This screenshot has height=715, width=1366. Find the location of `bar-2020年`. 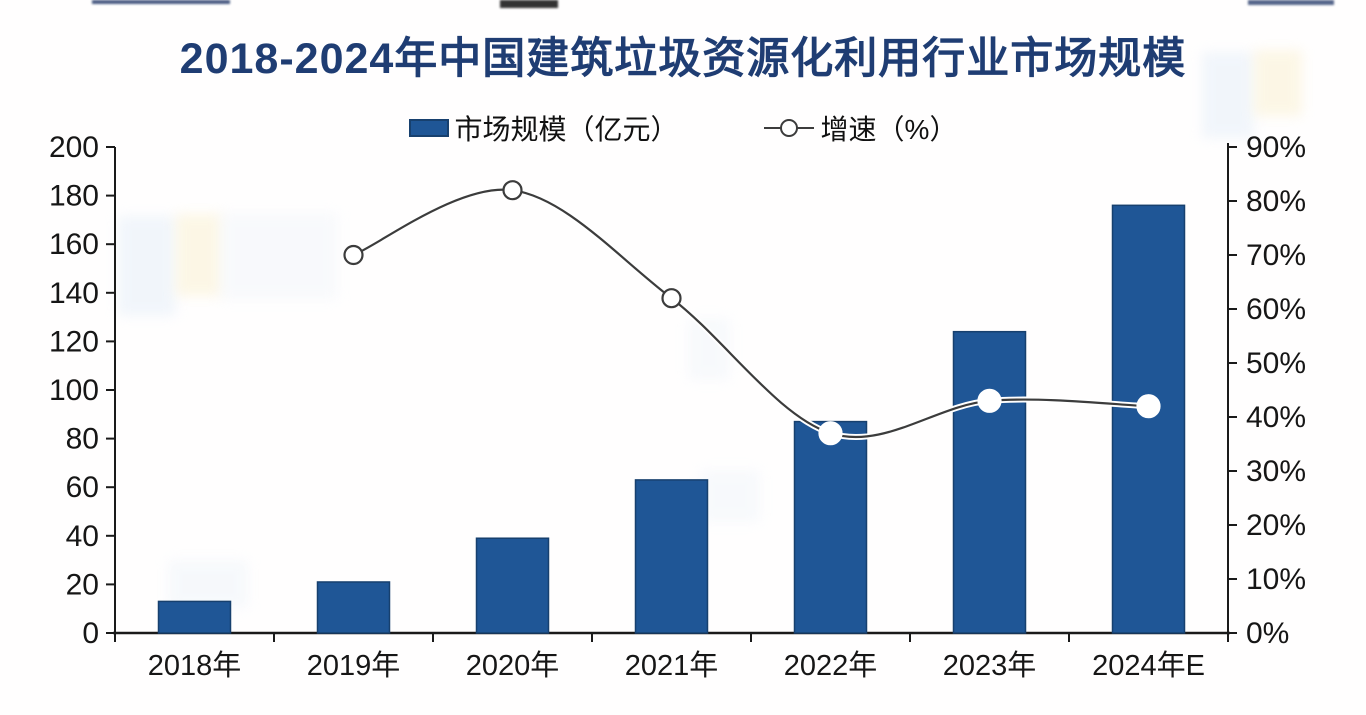

bar-2020年 is located at coordinates (512, 585).